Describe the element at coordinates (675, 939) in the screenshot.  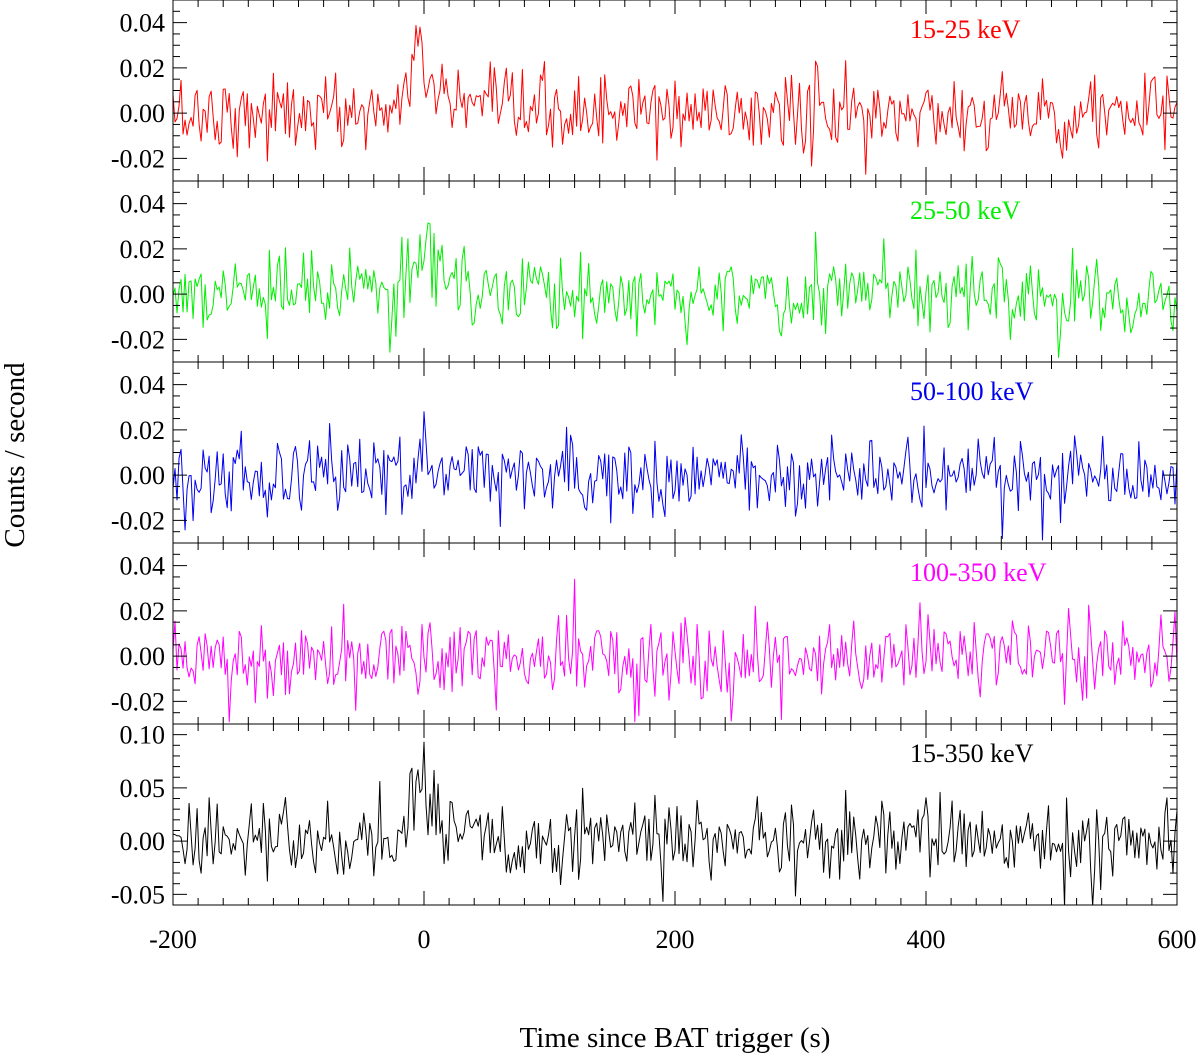
I see `x-tick-label: 200` at that location.